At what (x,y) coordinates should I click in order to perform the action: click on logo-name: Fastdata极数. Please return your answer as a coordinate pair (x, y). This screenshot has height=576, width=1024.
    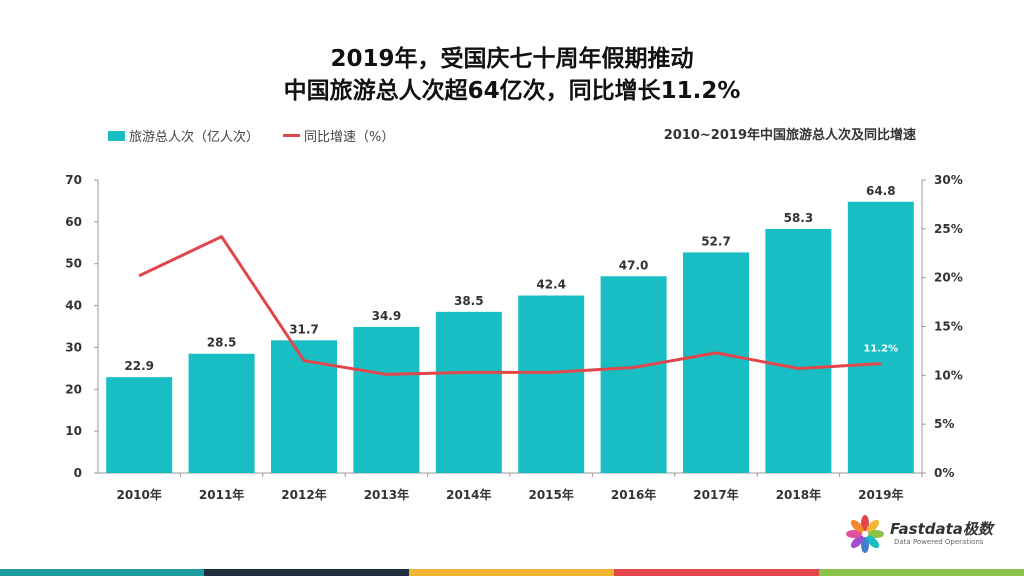
    Looking at the image, I should click on (941, 529).